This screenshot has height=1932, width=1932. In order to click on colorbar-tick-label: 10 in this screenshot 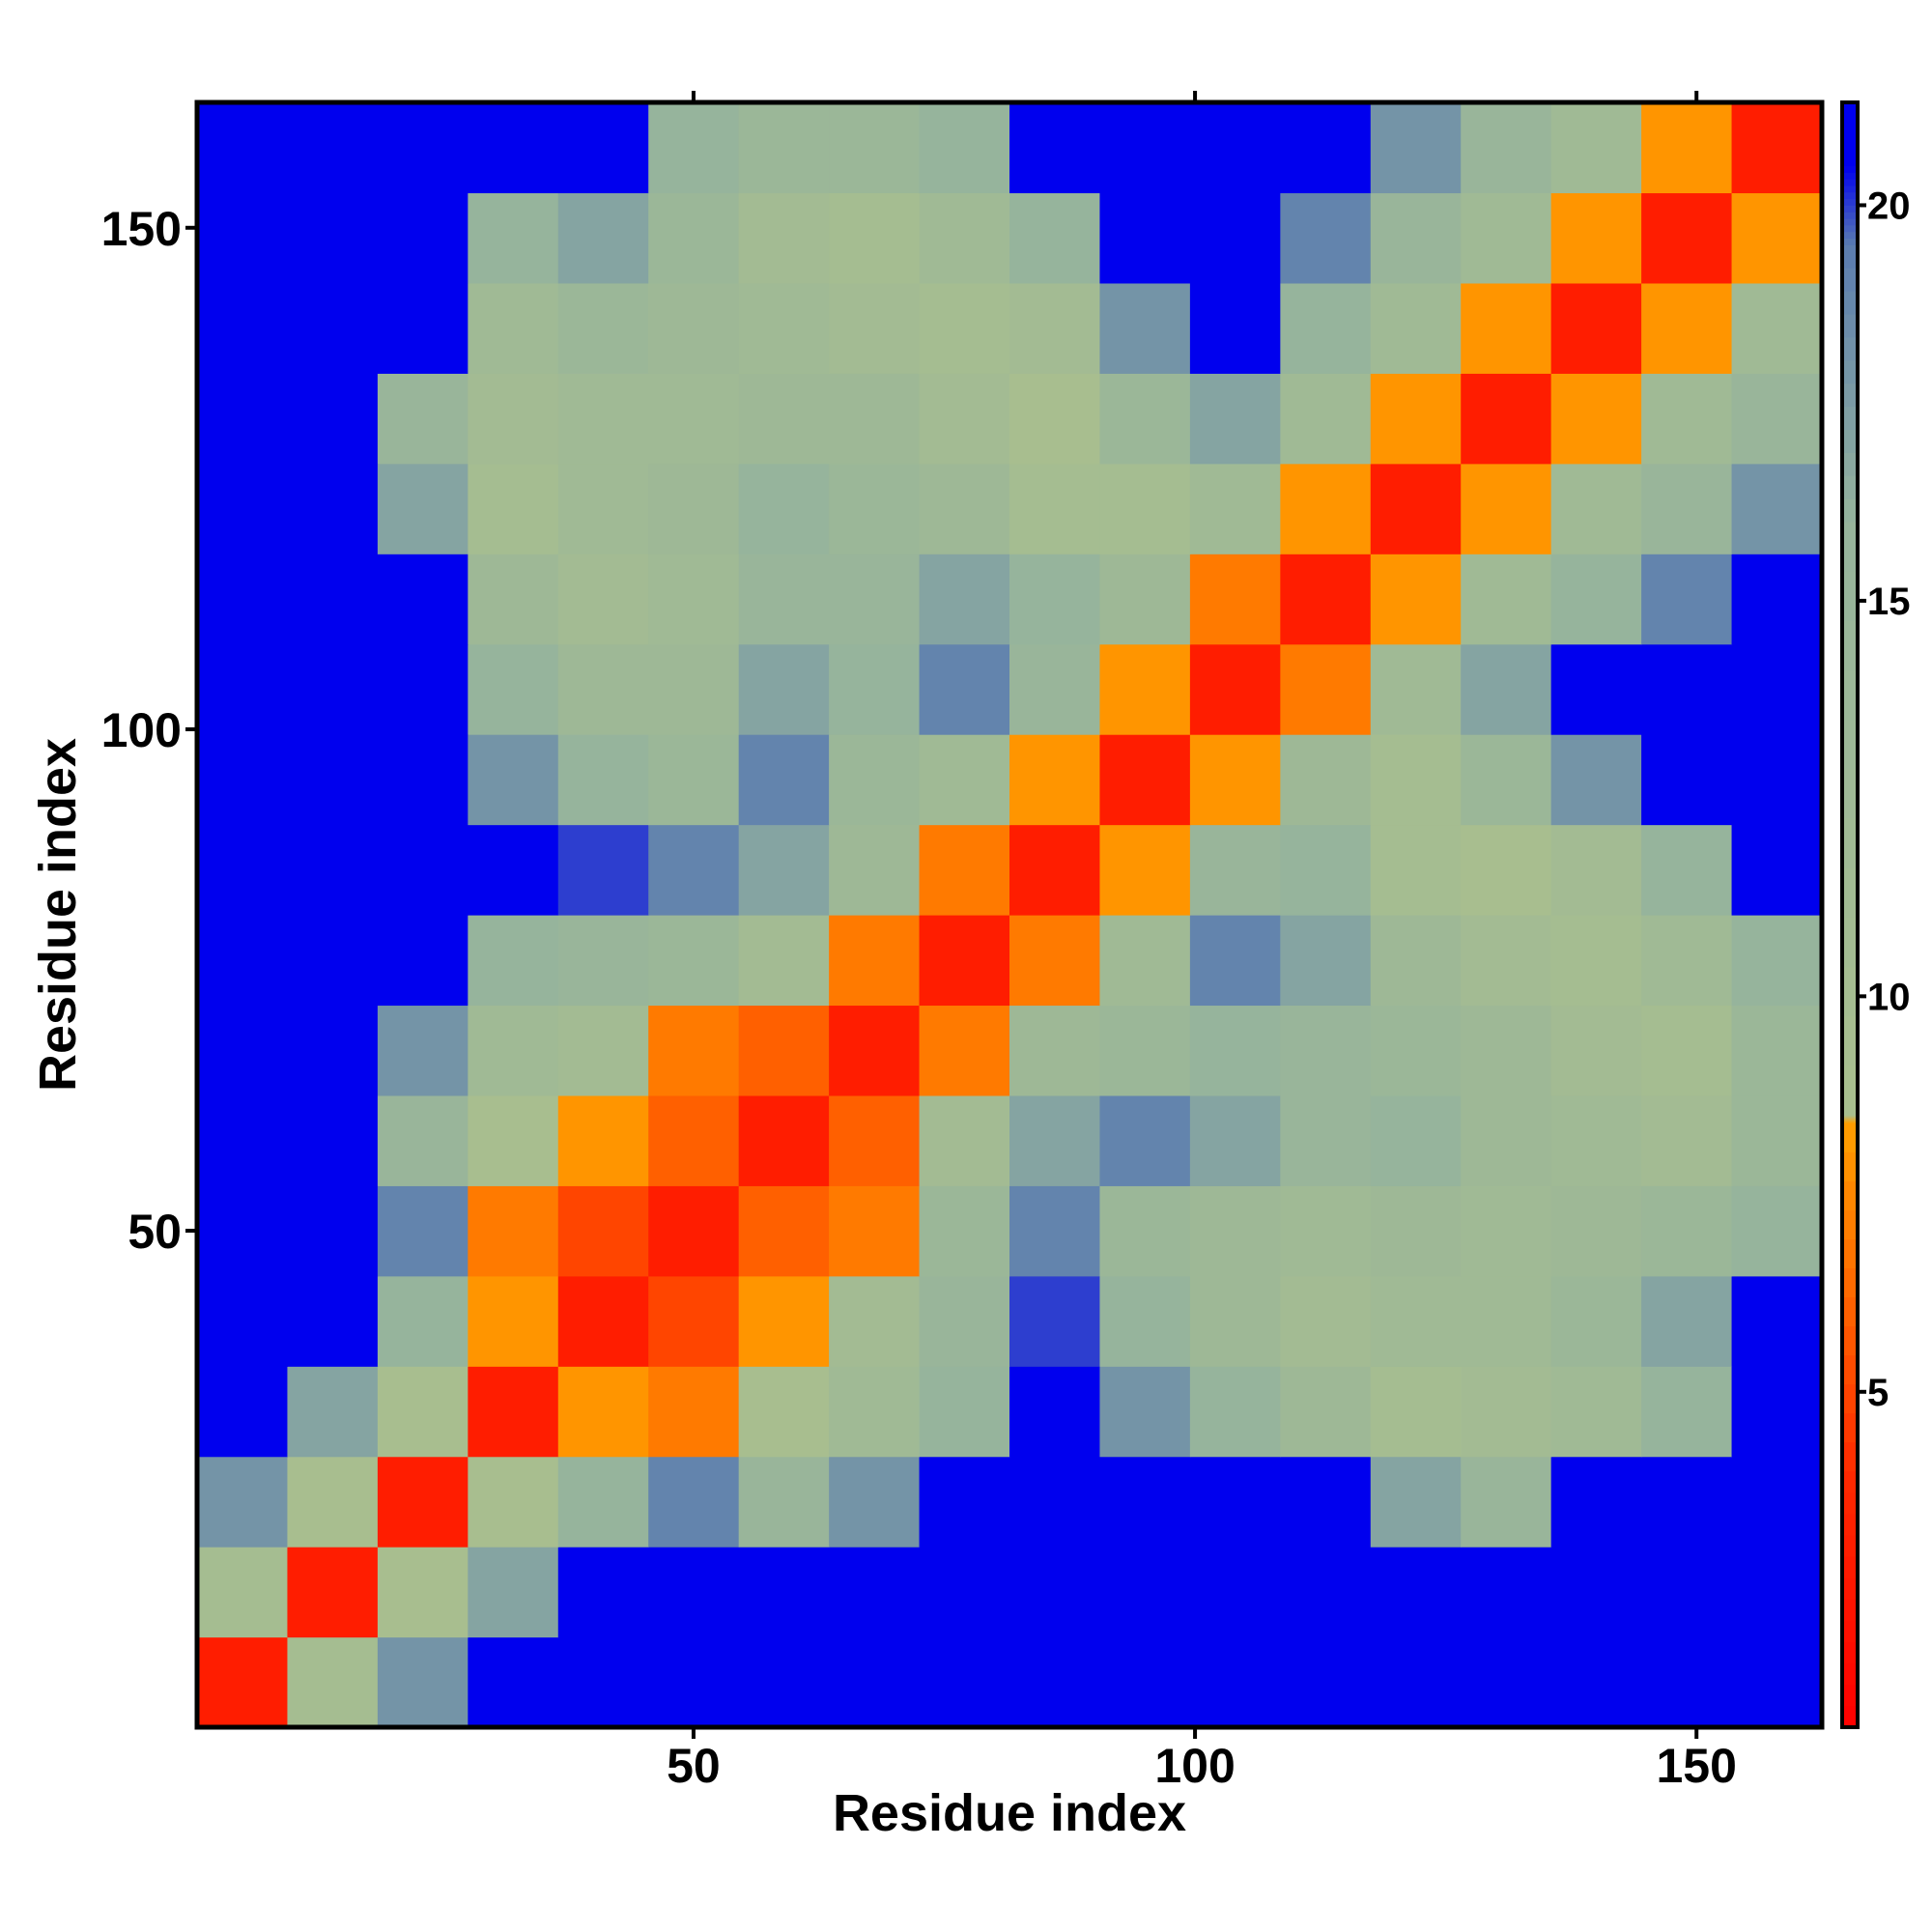, I will do `click(1889, 997)`.